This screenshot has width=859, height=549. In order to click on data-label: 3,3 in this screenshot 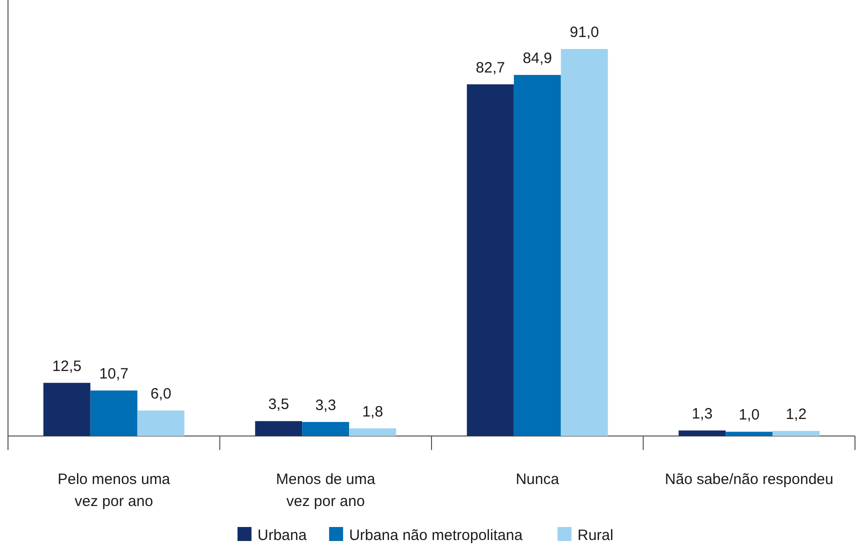, I will do `click(325, 405)`.